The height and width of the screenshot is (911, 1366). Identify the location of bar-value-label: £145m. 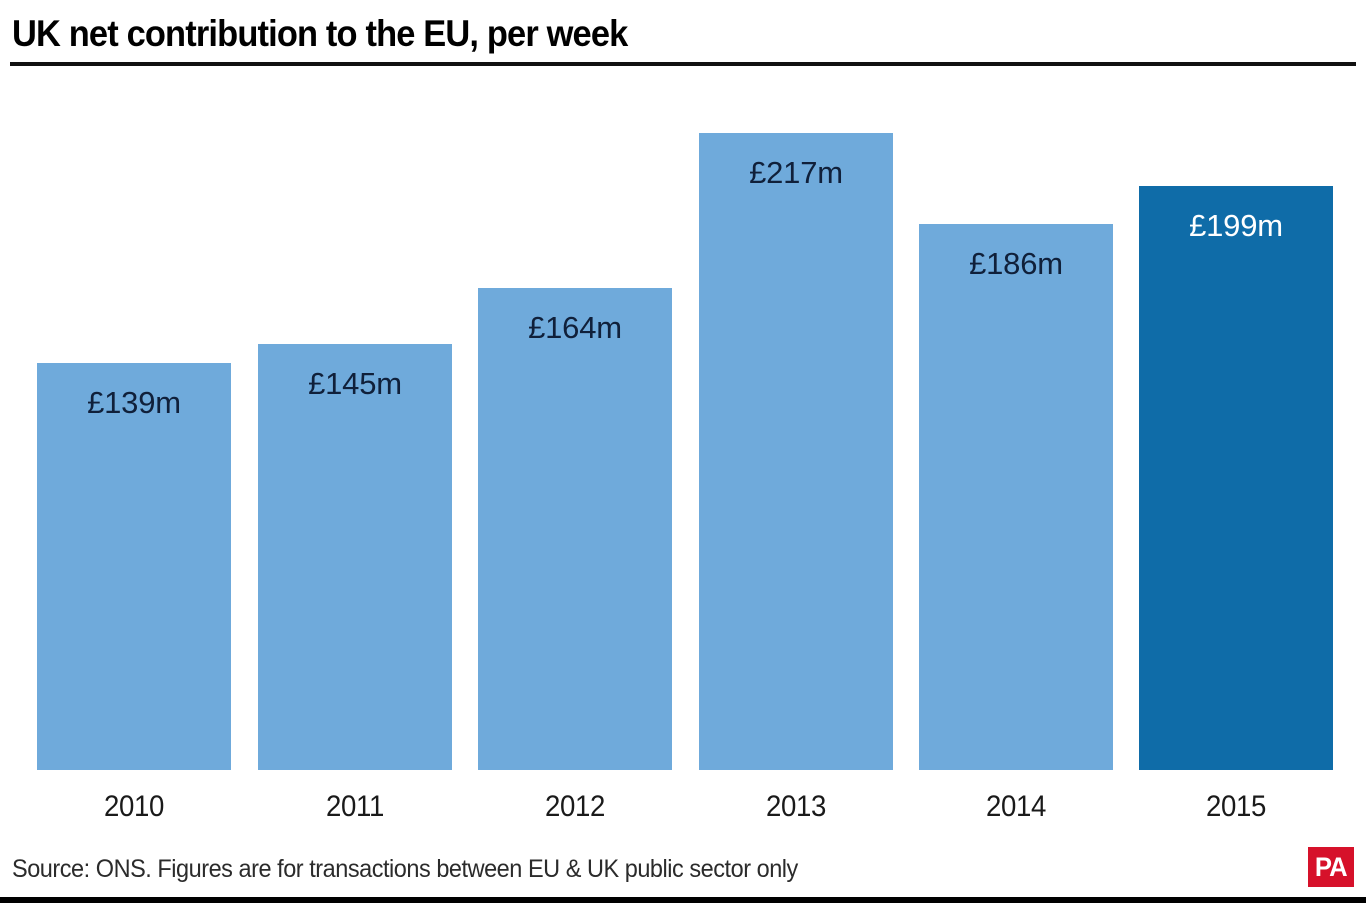
(355, 383).